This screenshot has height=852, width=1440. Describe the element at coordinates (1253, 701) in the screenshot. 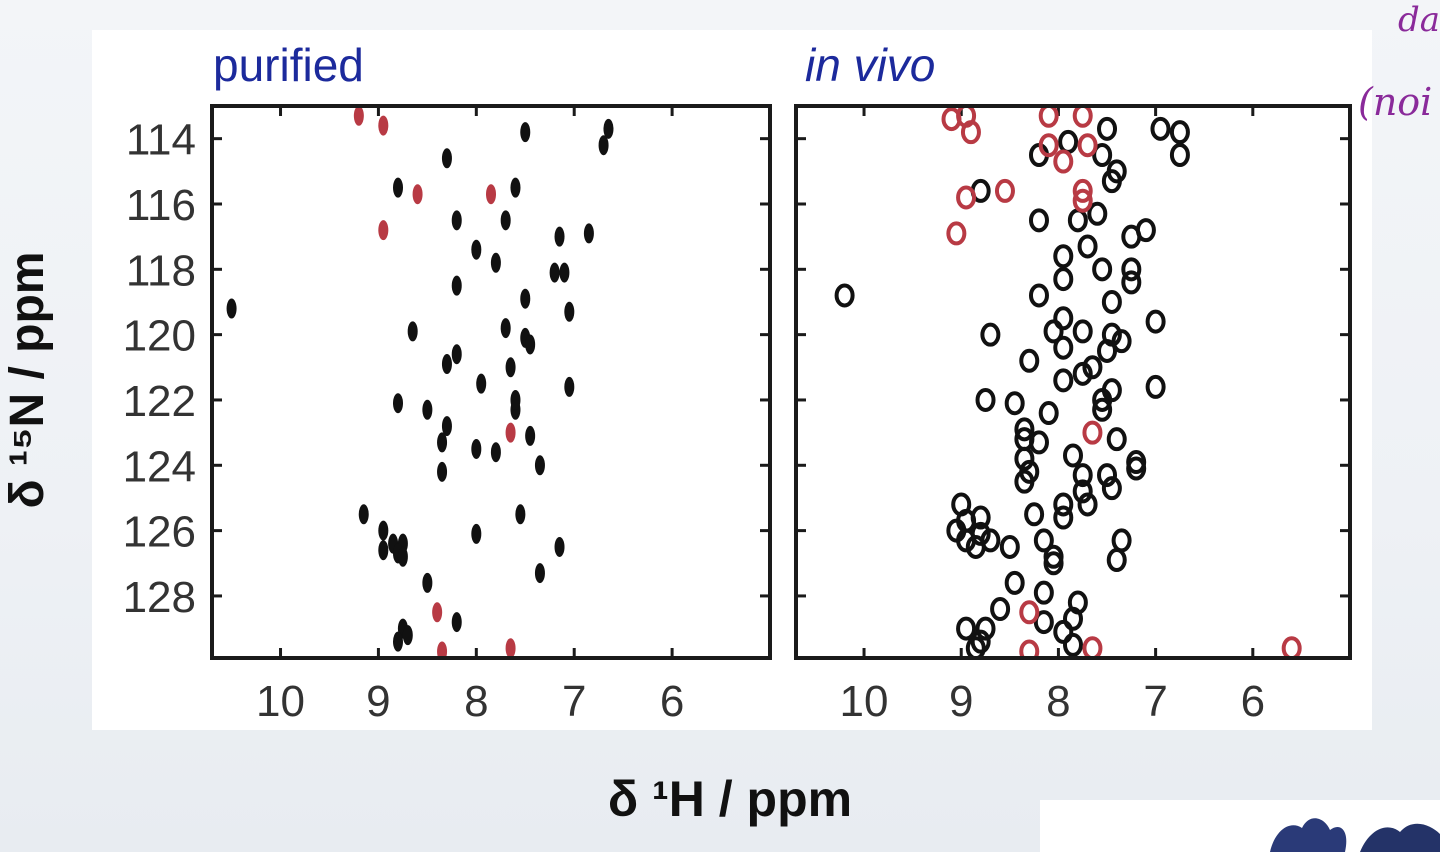

I see `x-tick-label: 6` at that location.